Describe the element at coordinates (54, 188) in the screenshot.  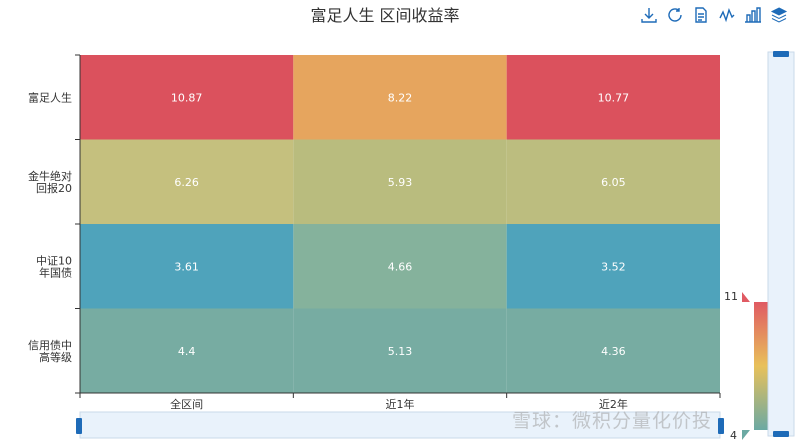
I see `y-axis-tick-label: 回报20` at that location.